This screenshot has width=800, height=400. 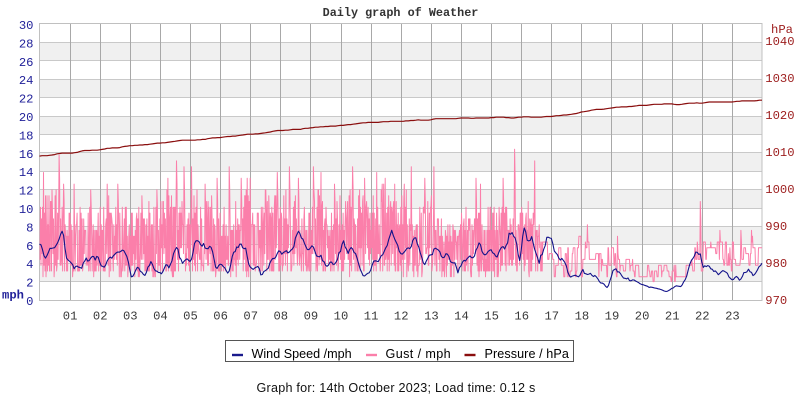 I want to click on svg-text: Gust / mph, so click(x=419, y=354).